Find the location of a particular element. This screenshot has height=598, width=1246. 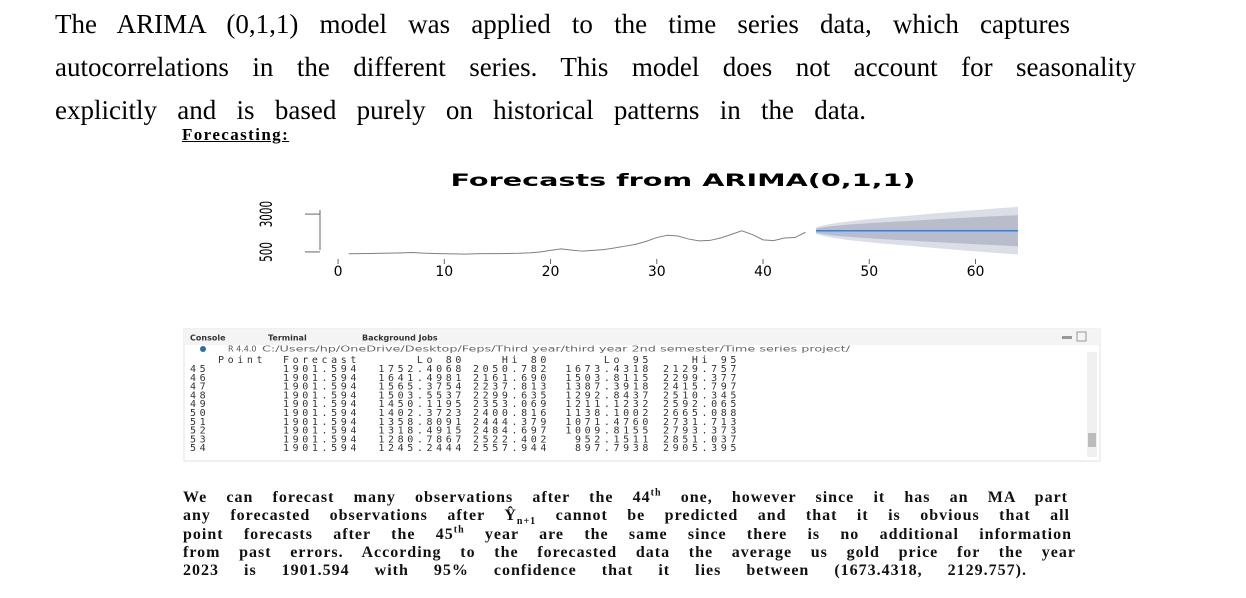

table-cell: 2592.065 is located at coordinates (701, 404).